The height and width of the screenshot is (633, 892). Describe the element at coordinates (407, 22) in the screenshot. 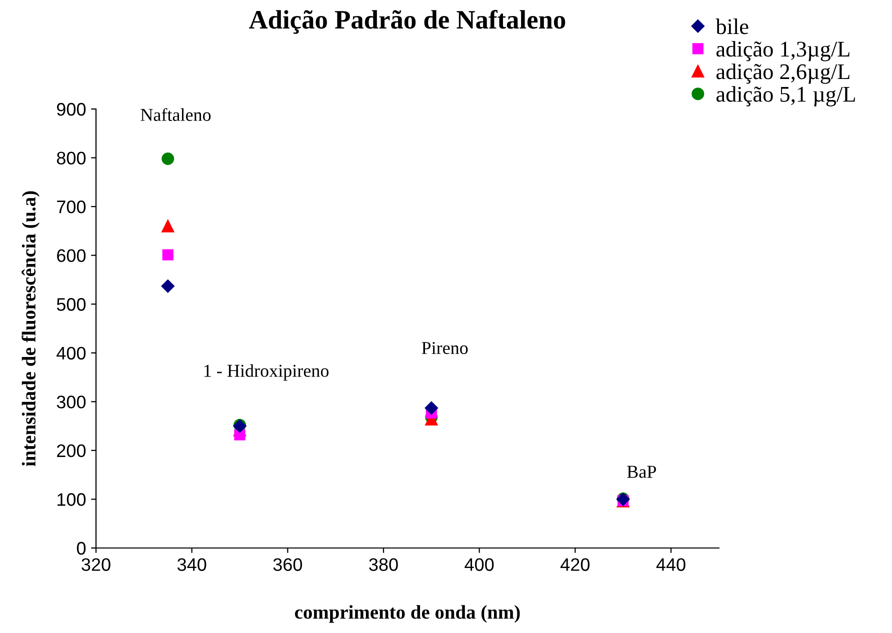

I see `chart-title: Adição Padrão de Naftaleno` at that location.